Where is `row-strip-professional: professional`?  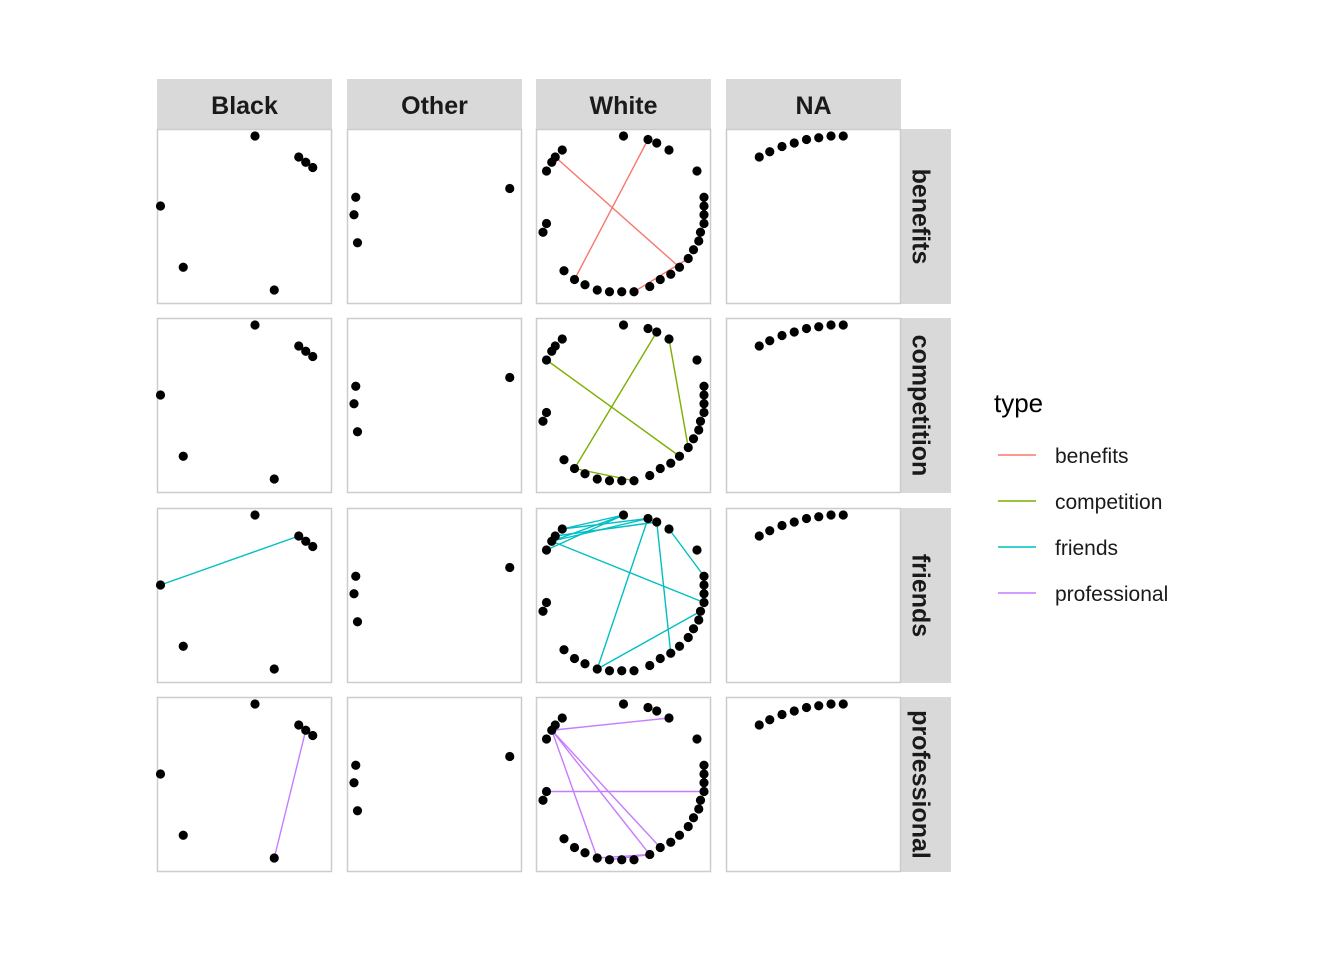
row-strip-professional: professional is located at coordinates (926, 784).